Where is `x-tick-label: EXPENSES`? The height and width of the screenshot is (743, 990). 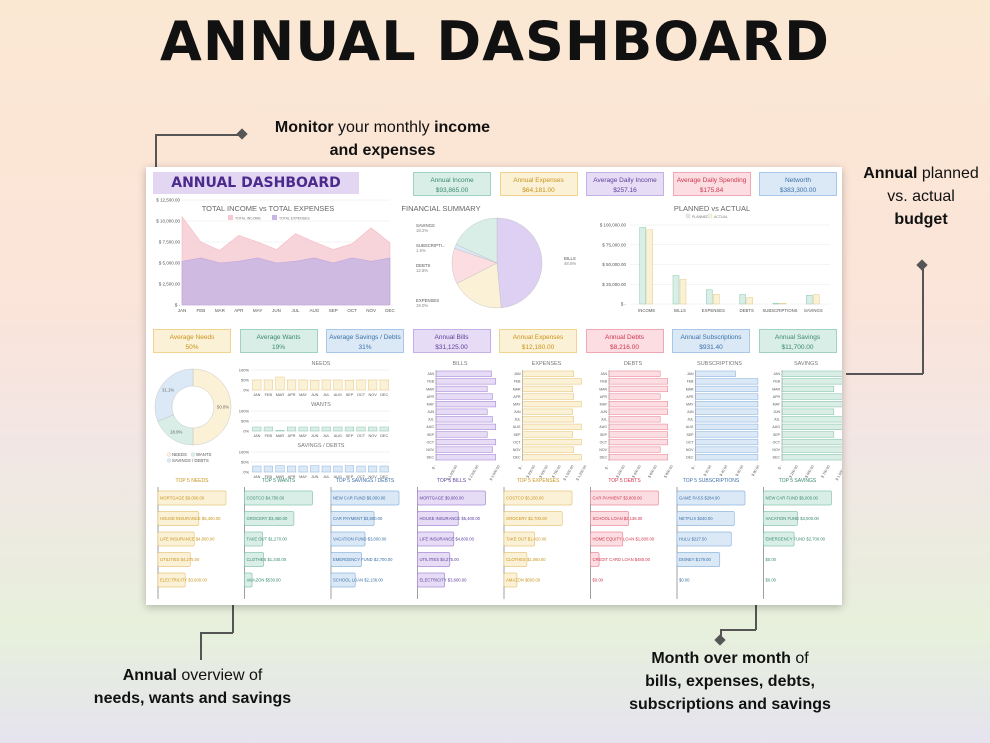
x-tick-label: EXPENSES is located at coordinates (713, 310).